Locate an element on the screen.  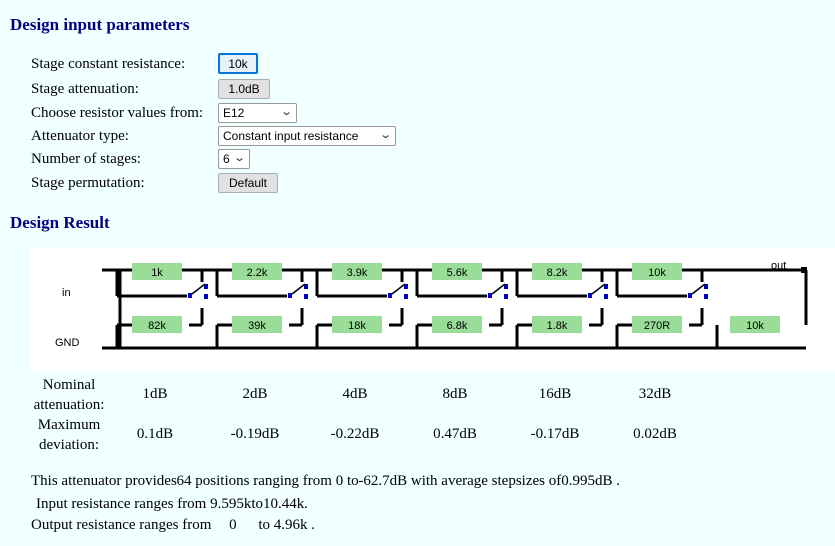
stage-resistance-button: 10k is located at coordinates (238, 63).